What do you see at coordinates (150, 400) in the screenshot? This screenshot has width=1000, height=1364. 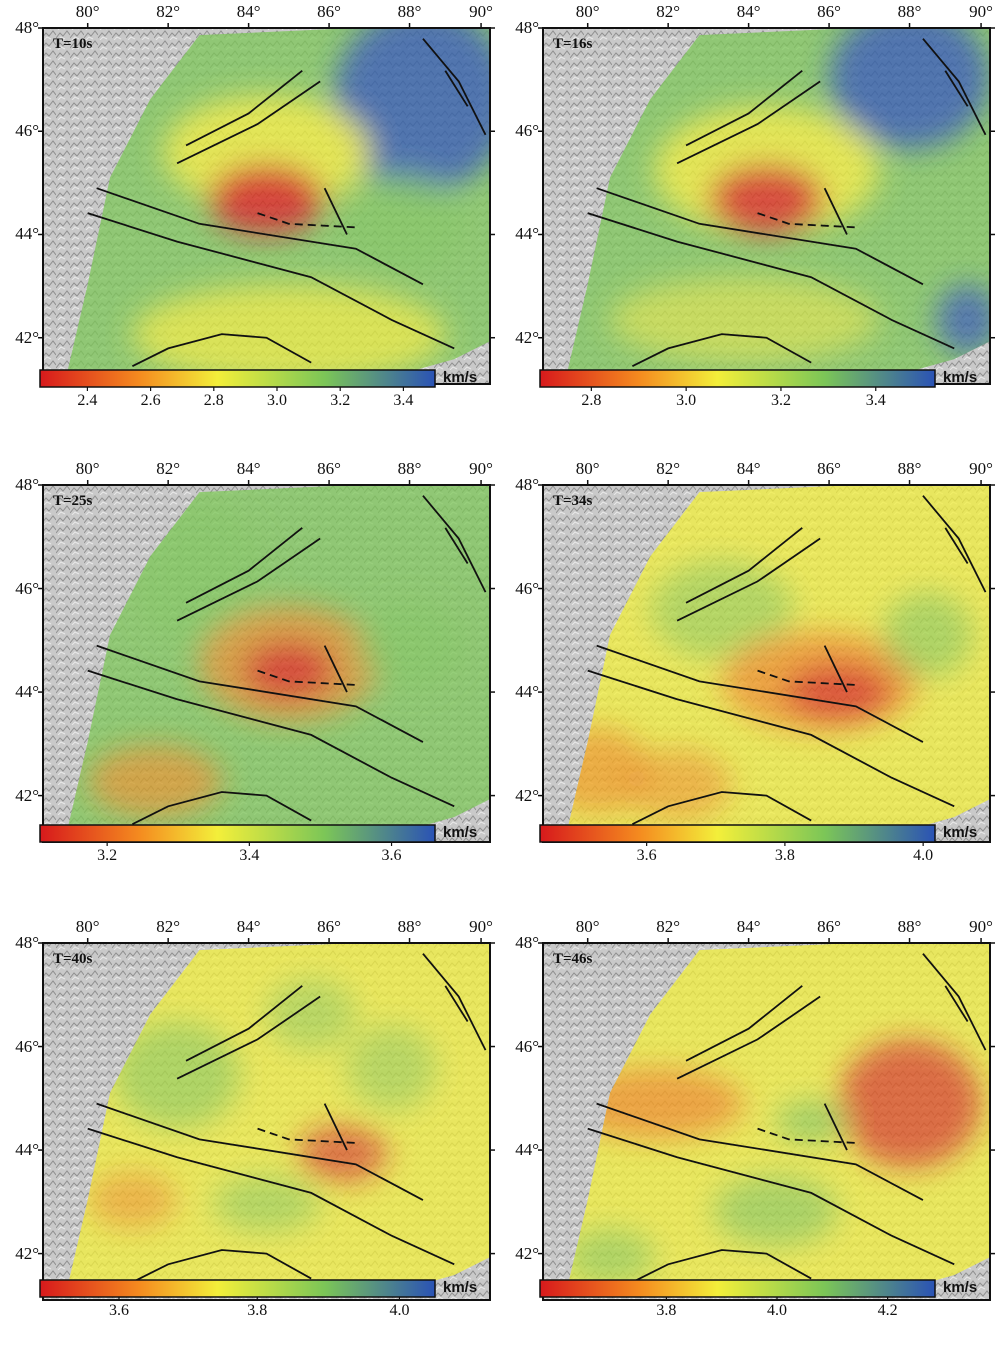 I see `colorbar-tick-label: 2.6` at bounding box center [150, 400].